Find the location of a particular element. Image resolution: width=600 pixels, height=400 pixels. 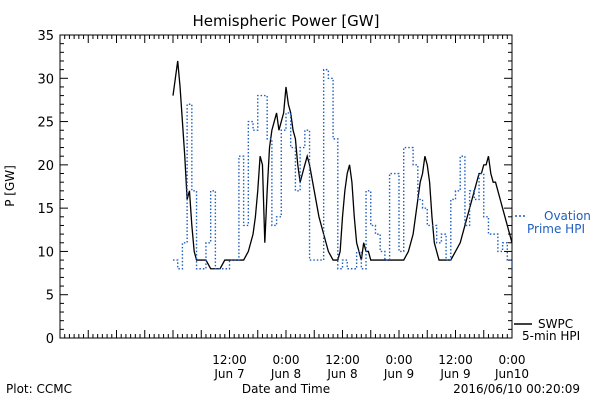

legend-swpc: SWPC 5-min HPI is located at coordinates (547, 330).